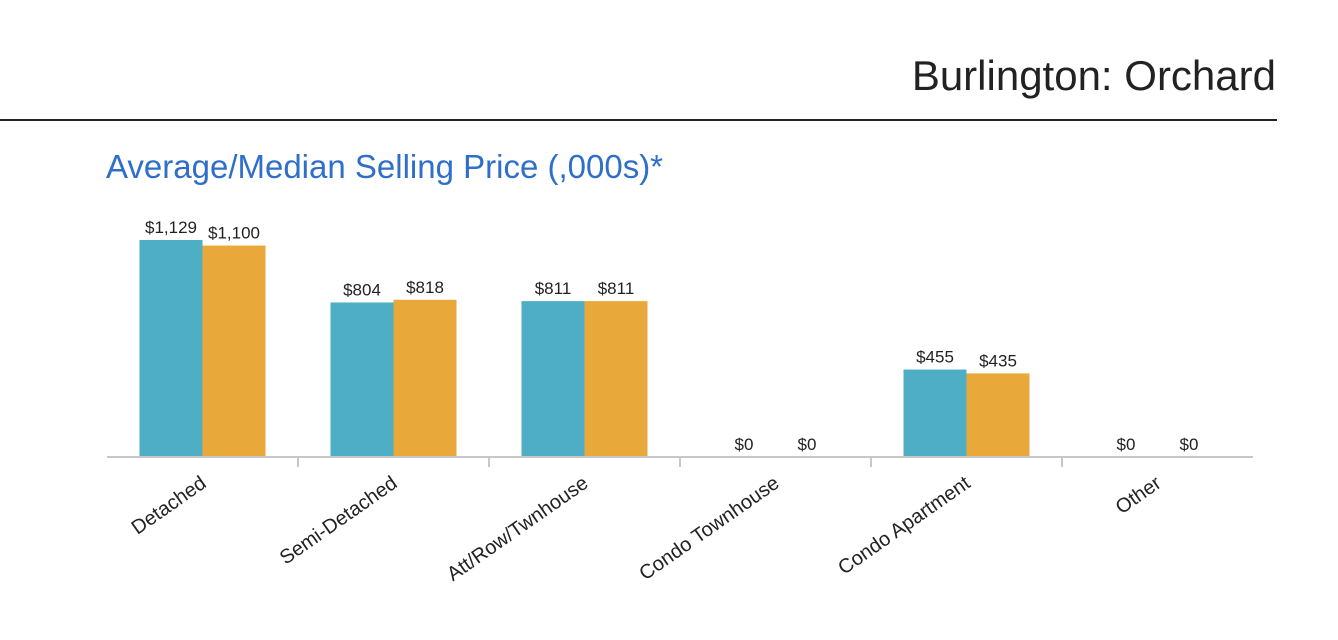  I want to click on data-label-median-3: $811, so click(616, 288).